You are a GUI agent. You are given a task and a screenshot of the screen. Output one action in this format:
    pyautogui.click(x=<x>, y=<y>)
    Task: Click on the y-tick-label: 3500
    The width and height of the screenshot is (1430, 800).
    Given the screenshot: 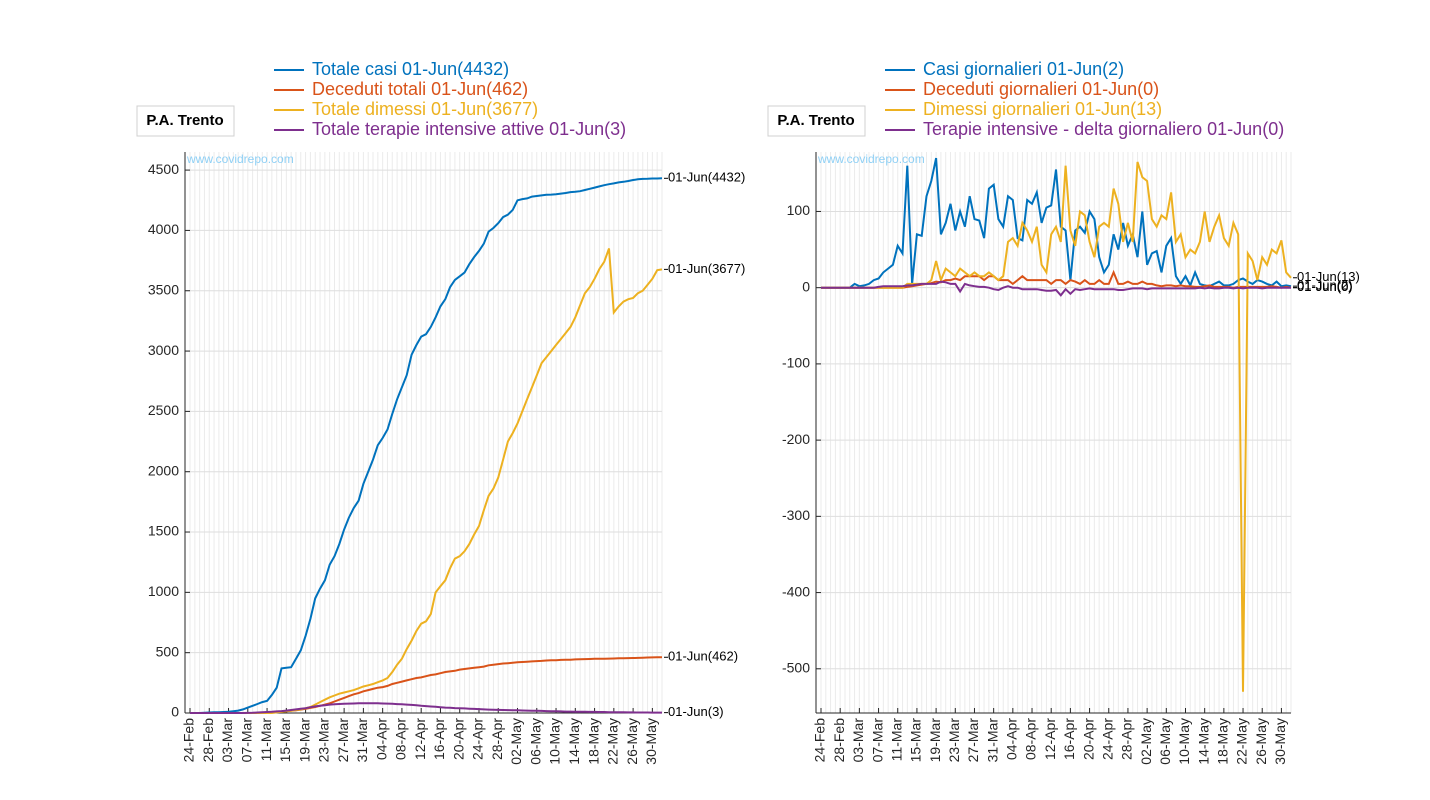 What is the action you would take?
    pyautogui.click(x=163, y=289)
    